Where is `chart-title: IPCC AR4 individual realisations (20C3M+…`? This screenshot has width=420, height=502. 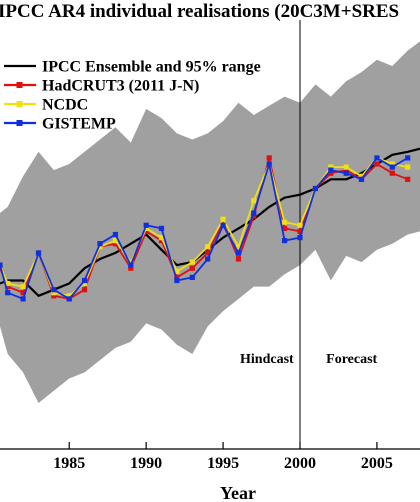 chart-title: IPCC AR4 individual realisations (20C3M+… is located at coordinates (199, 11).